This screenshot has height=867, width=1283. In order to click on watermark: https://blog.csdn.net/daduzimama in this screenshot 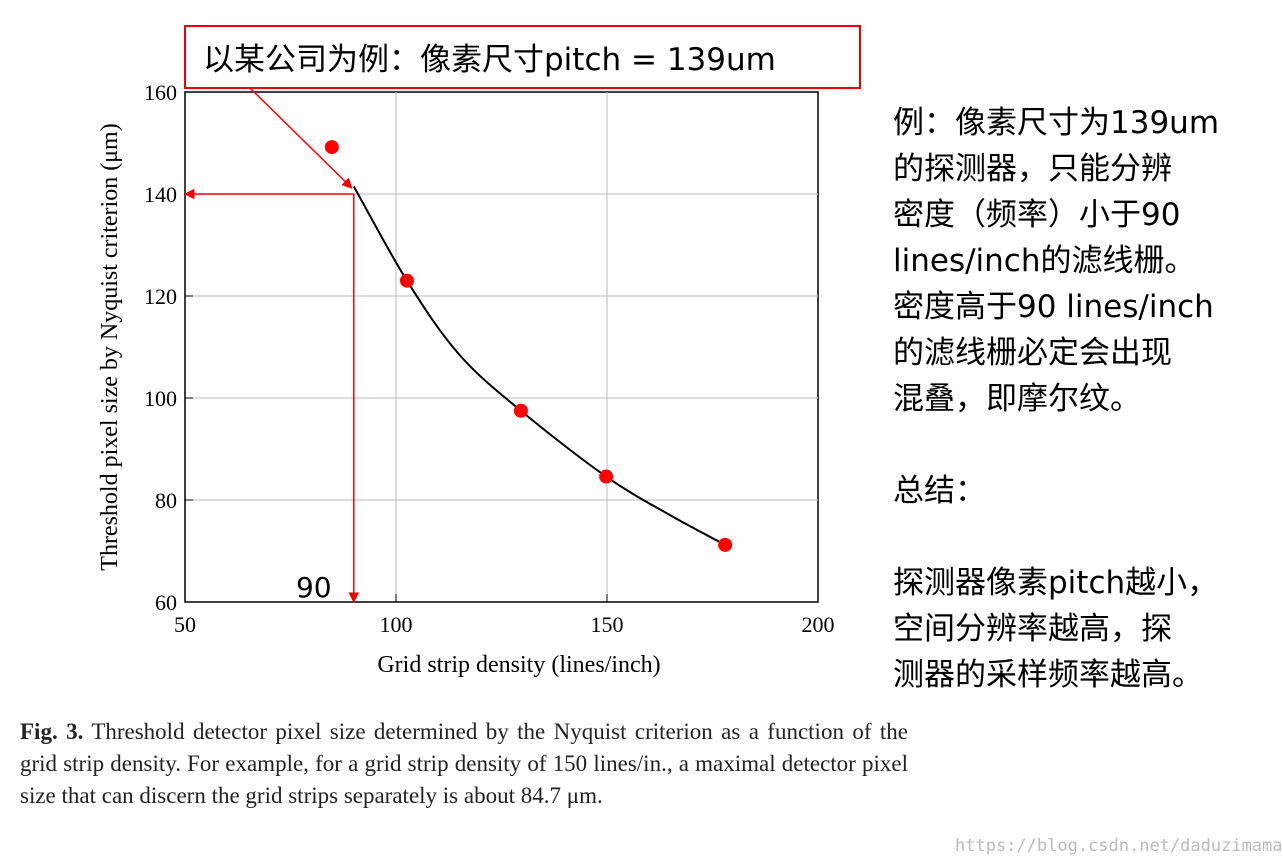, I will do `click(1119, 846)`.